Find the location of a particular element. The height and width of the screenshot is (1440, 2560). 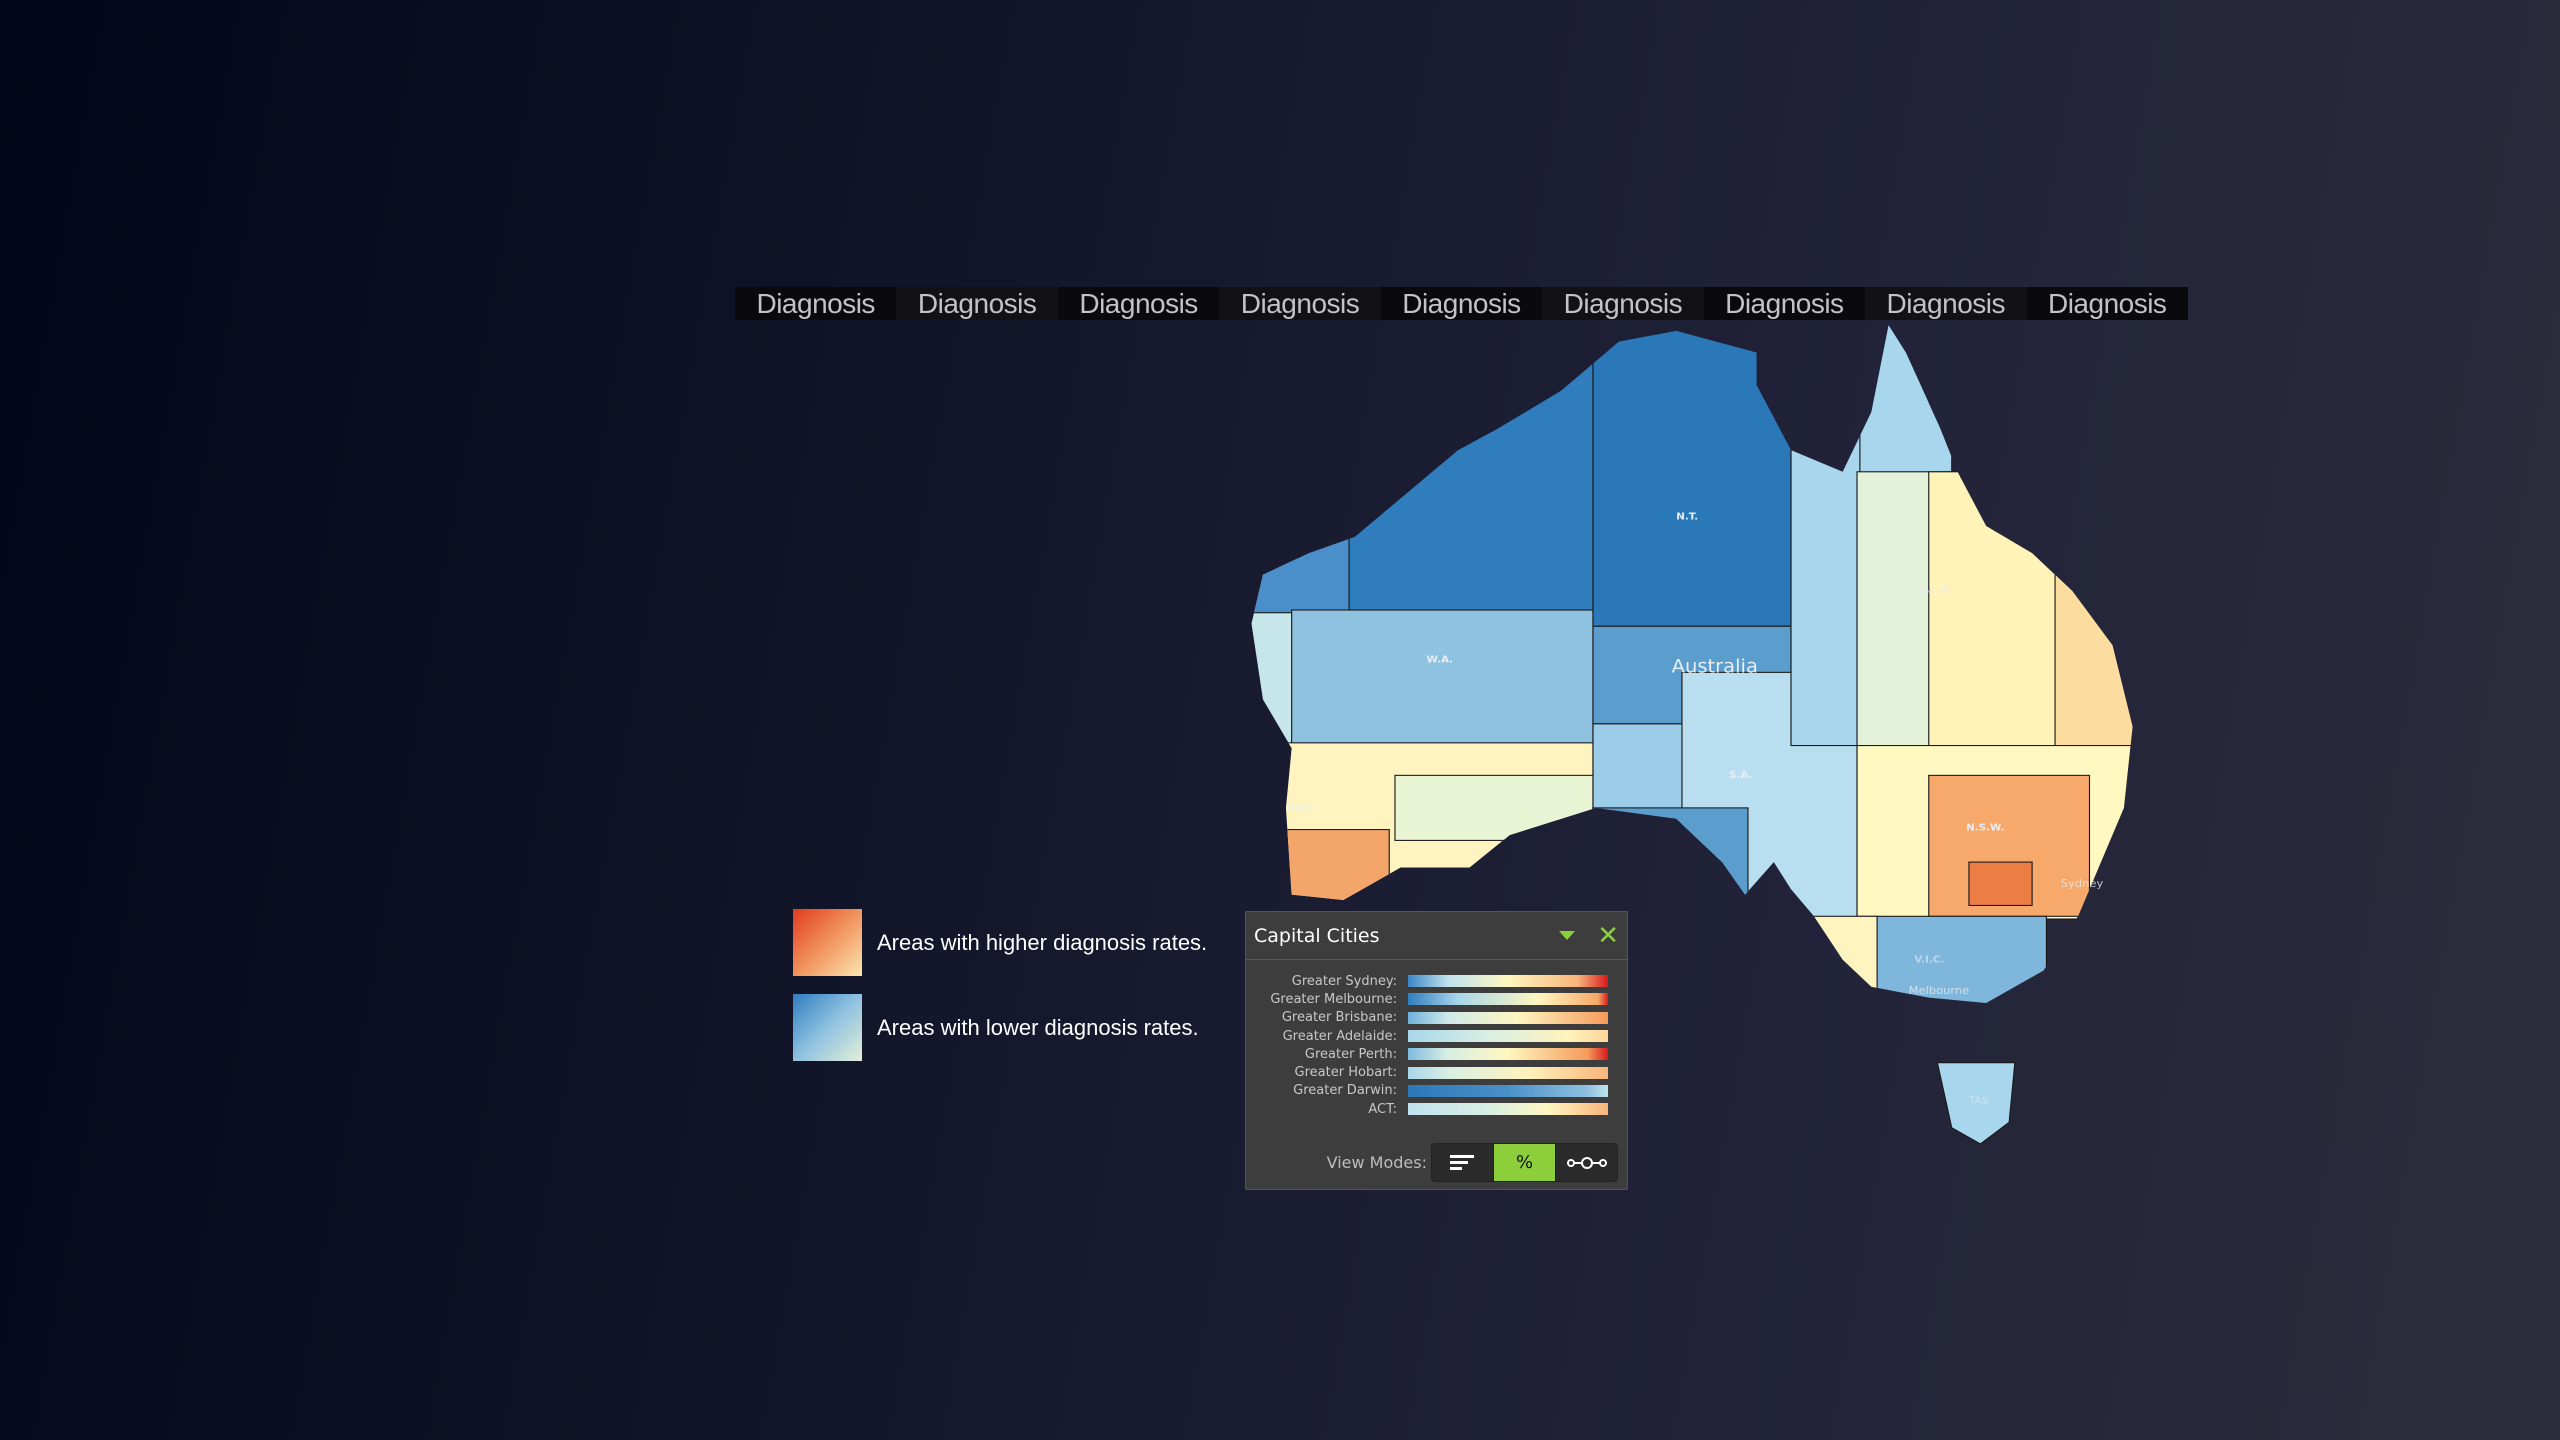

city-rows: Greater Sydney: Greater Melbourne is located at coordinates (1436, 1039).